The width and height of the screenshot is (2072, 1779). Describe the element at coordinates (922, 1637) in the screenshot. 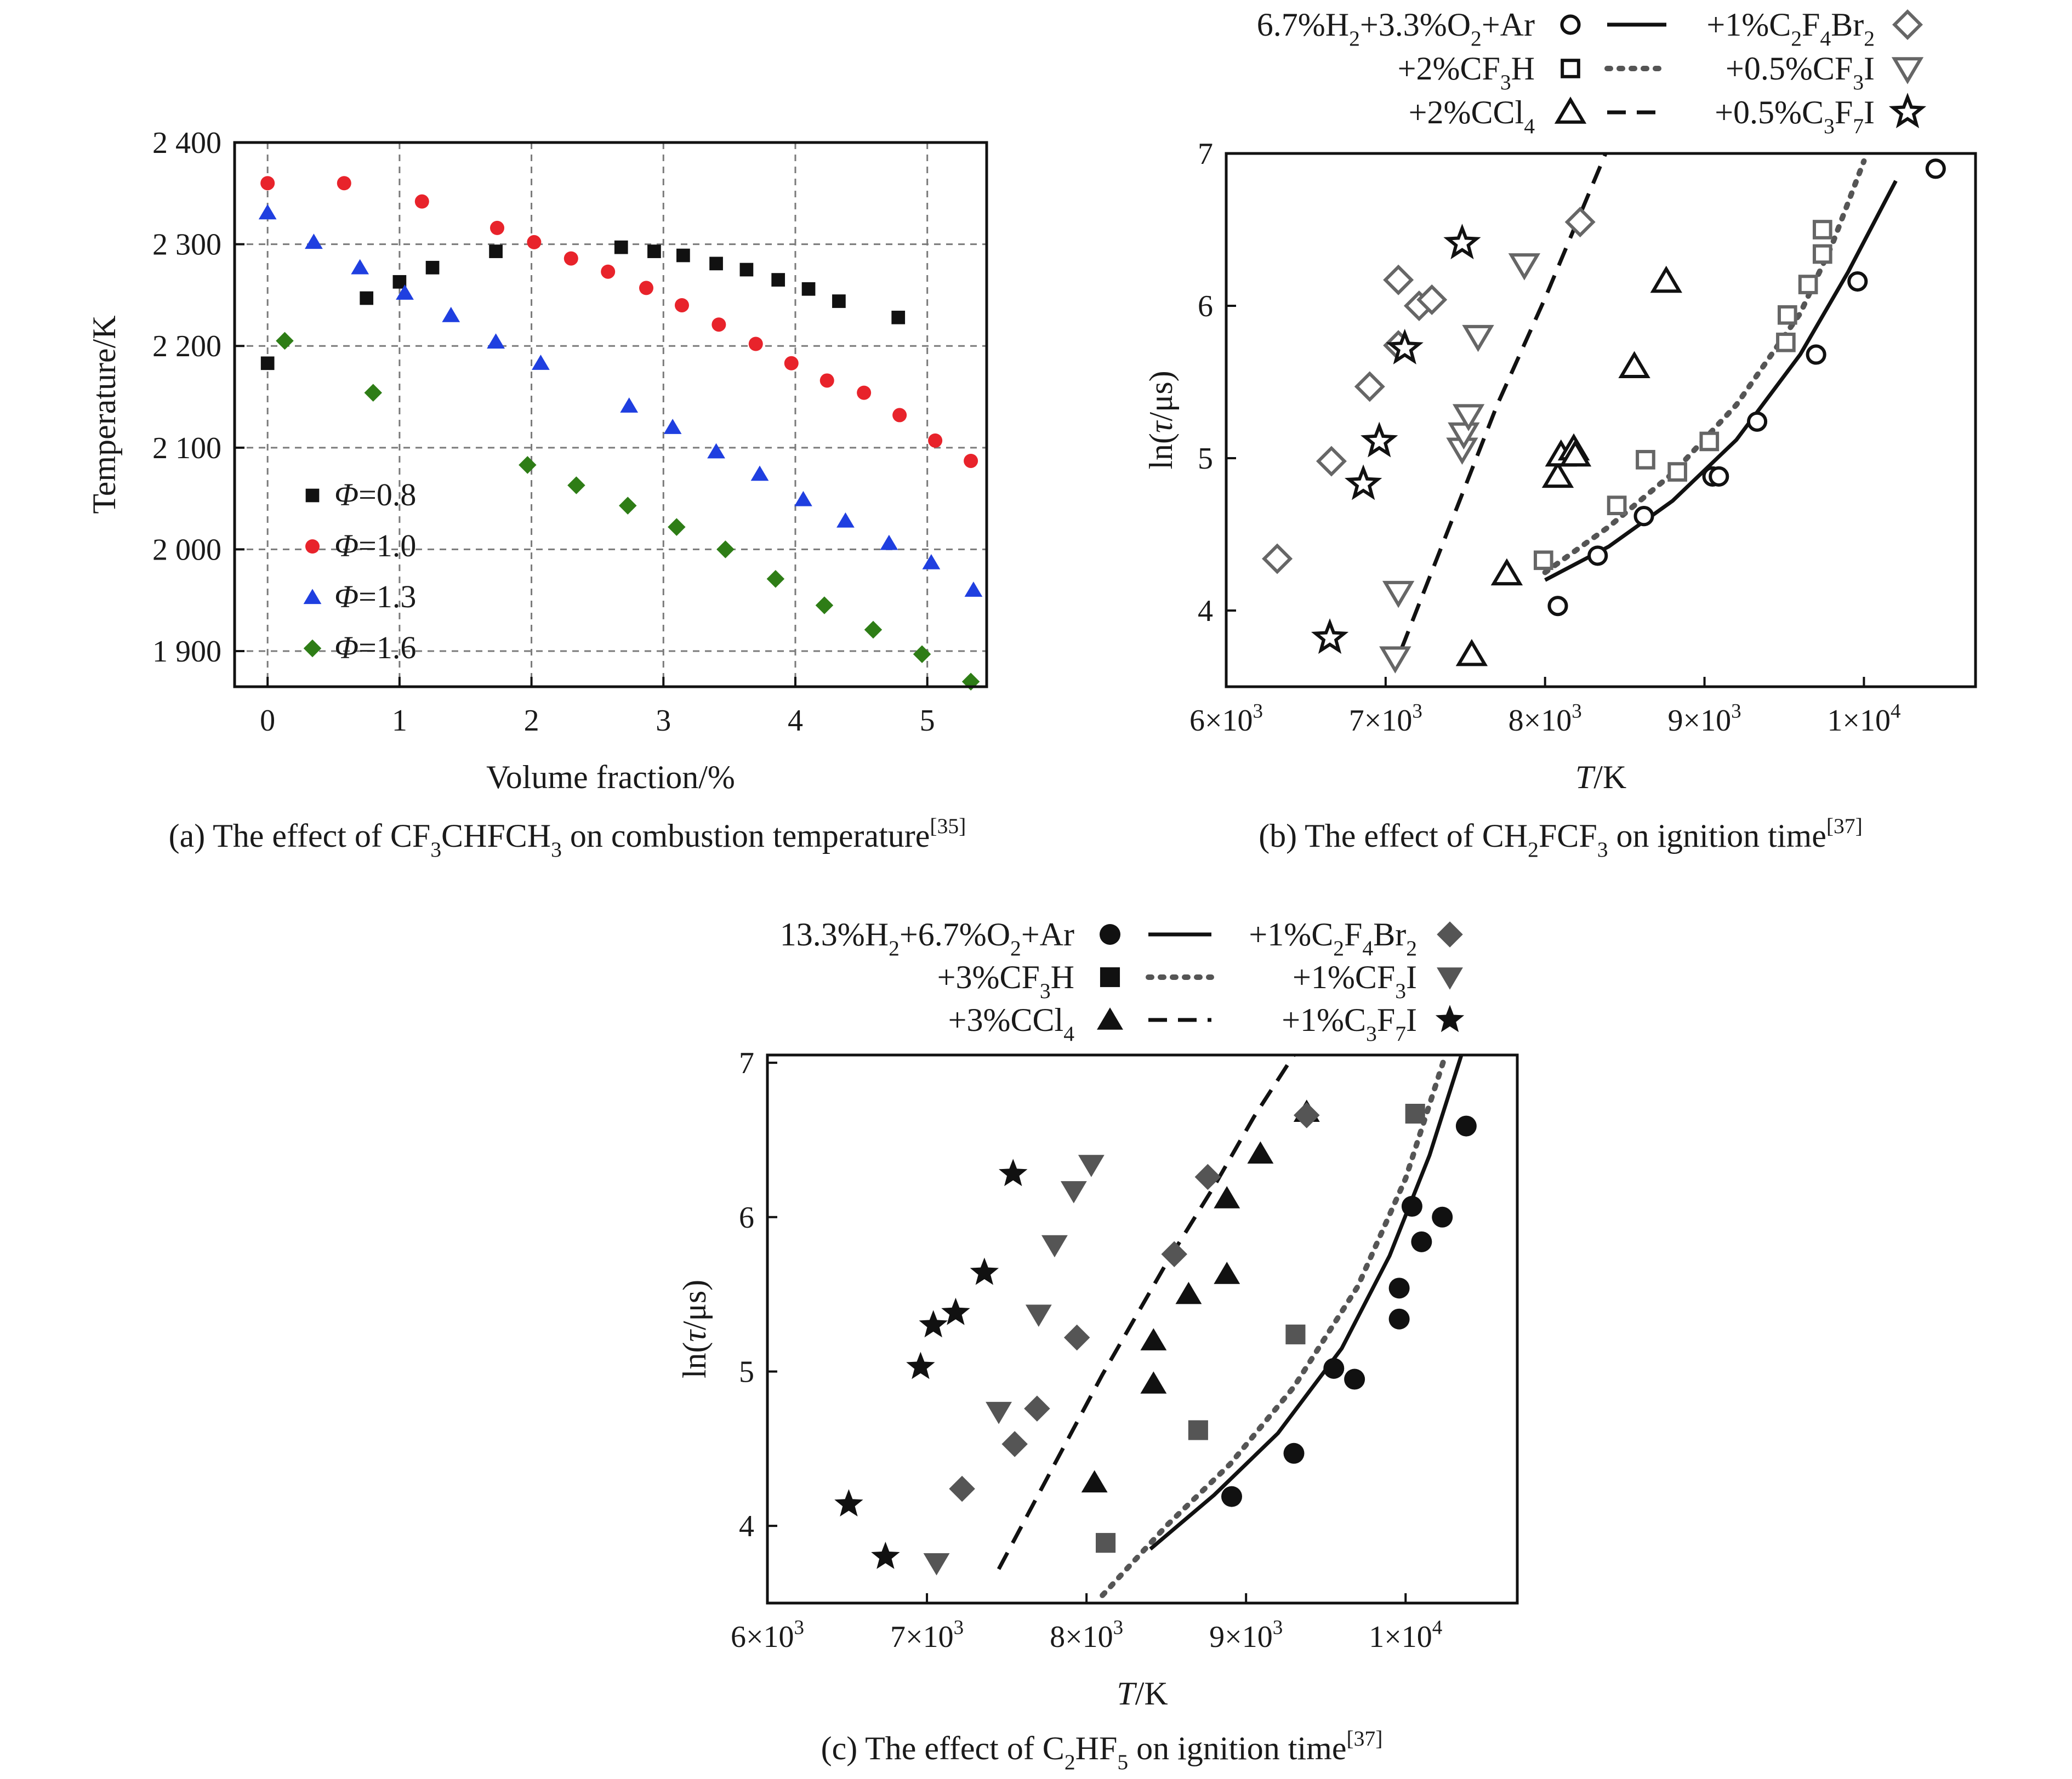

I see `text-part: 7×10` at that location.